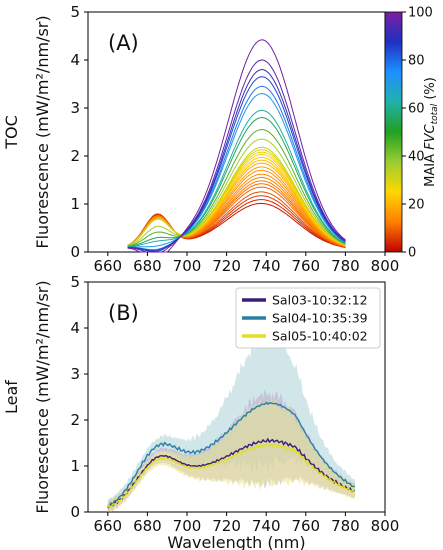 The width and height of the screenshot is (443, 550). Describe the element at coordinates (320, 318) in the screenshot. I see `legend-entry: Sal04-10:35:39` at that location.